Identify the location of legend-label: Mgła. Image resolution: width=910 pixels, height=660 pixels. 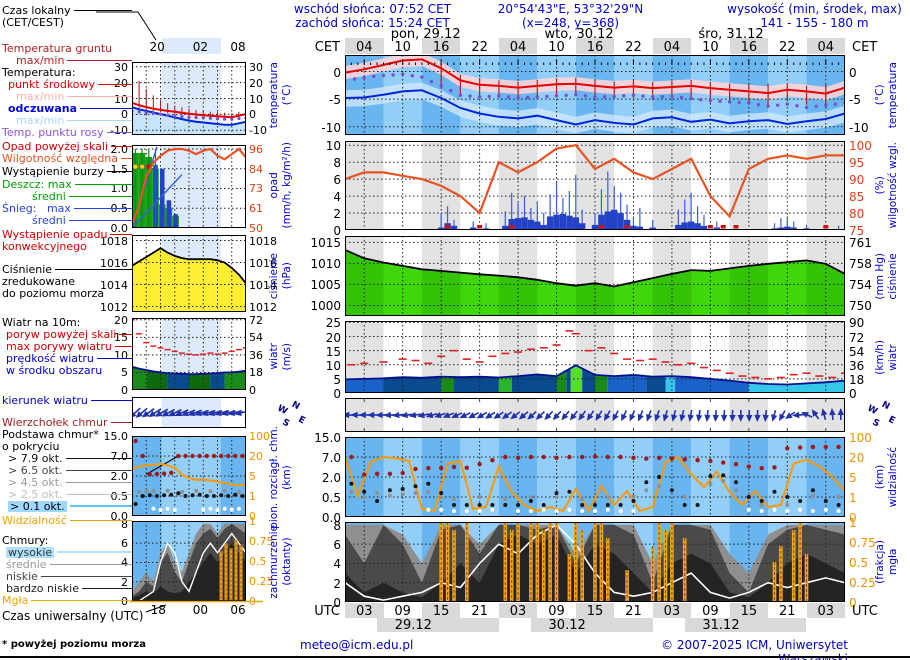
(15, 600).